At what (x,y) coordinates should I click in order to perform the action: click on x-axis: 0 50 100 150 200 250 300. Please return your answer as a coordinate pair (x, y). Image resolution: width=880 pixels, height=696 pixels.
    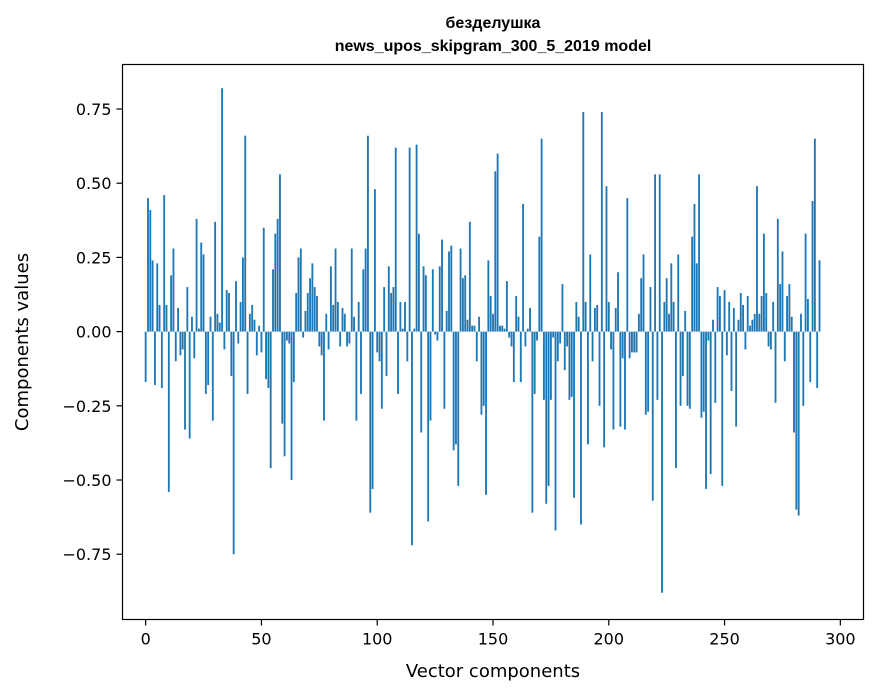
    Looking at the image, I should click on (498, 634).